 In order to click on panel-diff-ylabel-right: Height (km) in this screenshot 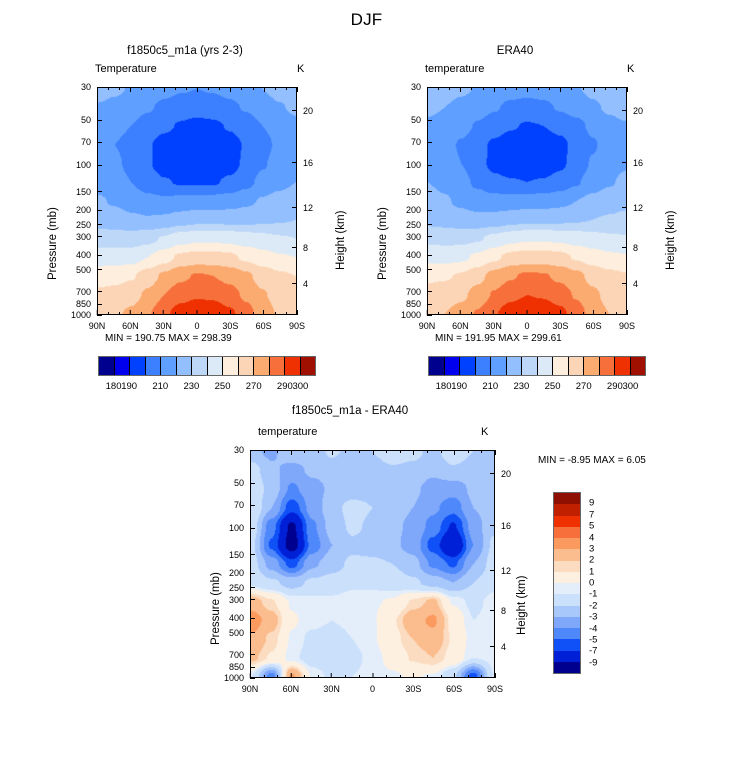, I will do `click(522, 605)`.